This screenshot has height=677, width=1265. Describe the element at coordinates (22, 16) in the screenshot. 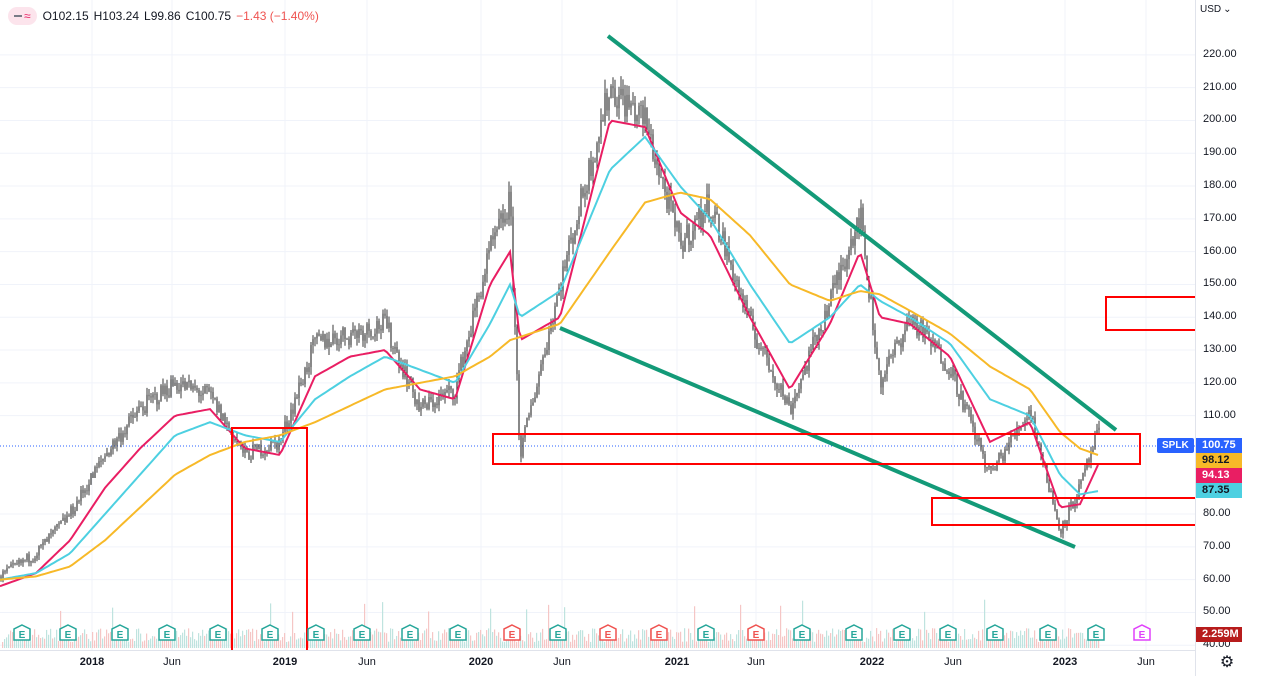

I see `symbol-visibility-toggle: ≈` at that location.